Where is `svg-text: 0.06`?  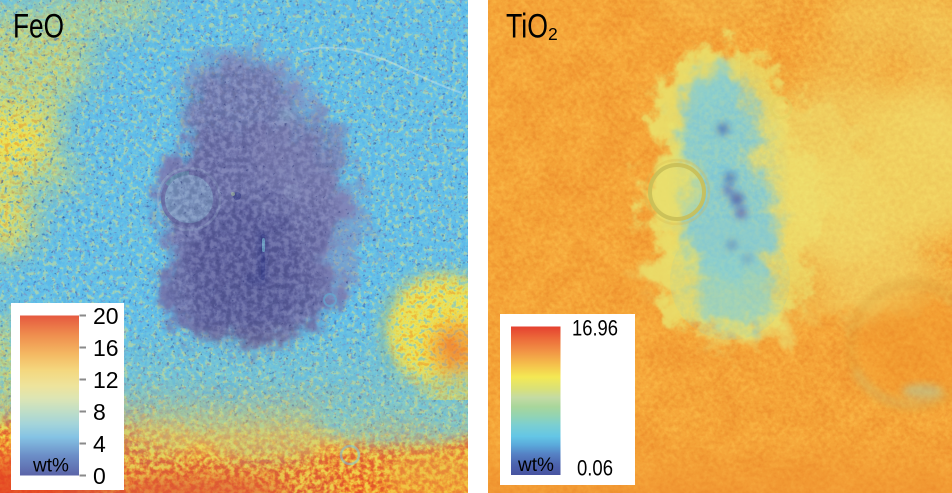 svg-text: 0.06 is located at coordinates (595, 468).